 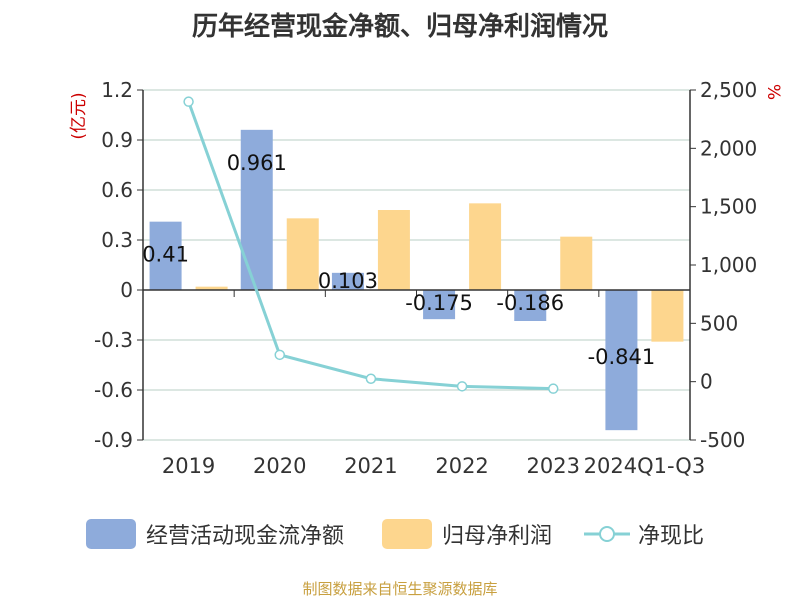 I want to click on x-tick-label: 2024Q1-Q3, so click(x=645, y=466).